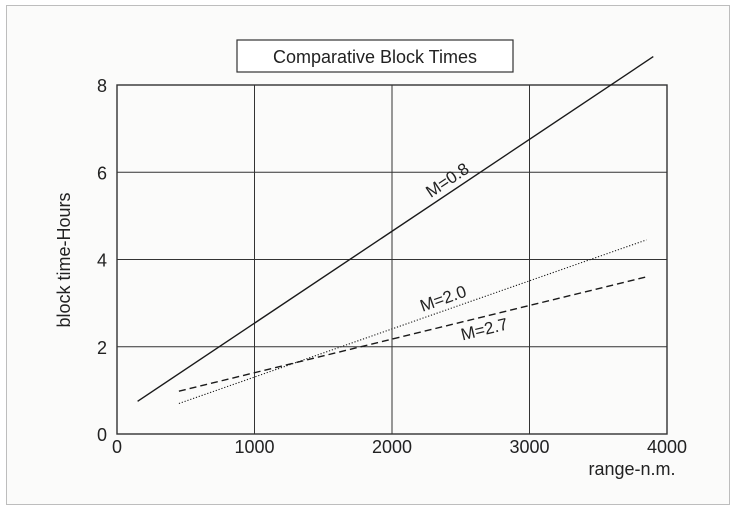 This screenshot has width=736, height=510. I want to click on series-label: M=2.7, so click(484, 330).